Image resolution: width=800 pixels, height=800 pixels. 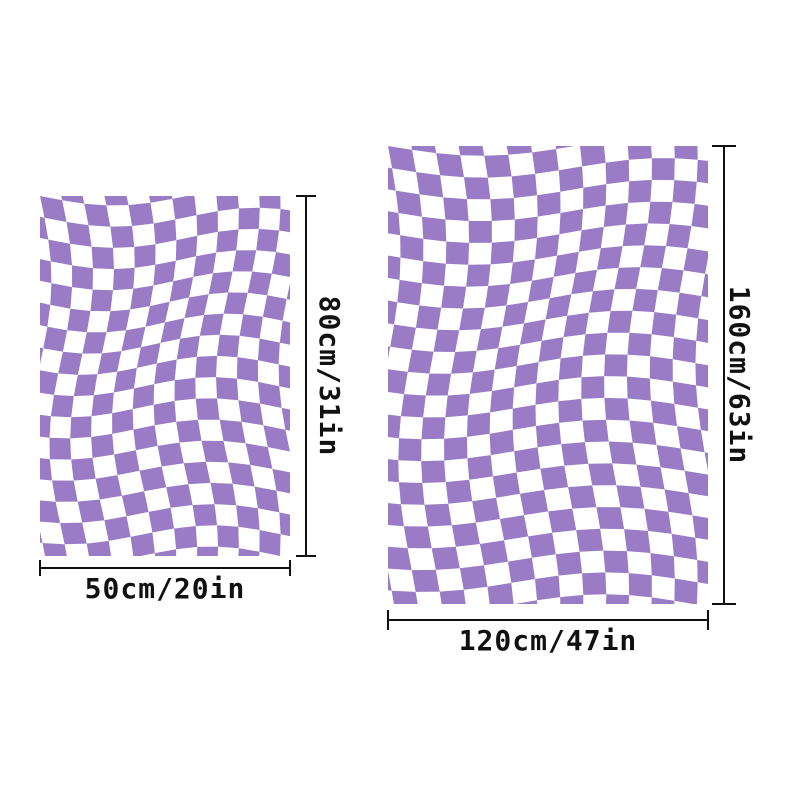 What do you see at coordinates (165, 588) in the screenshot?
I see `small-width-label: 50cm/20in` at bounding box center [165, 588].